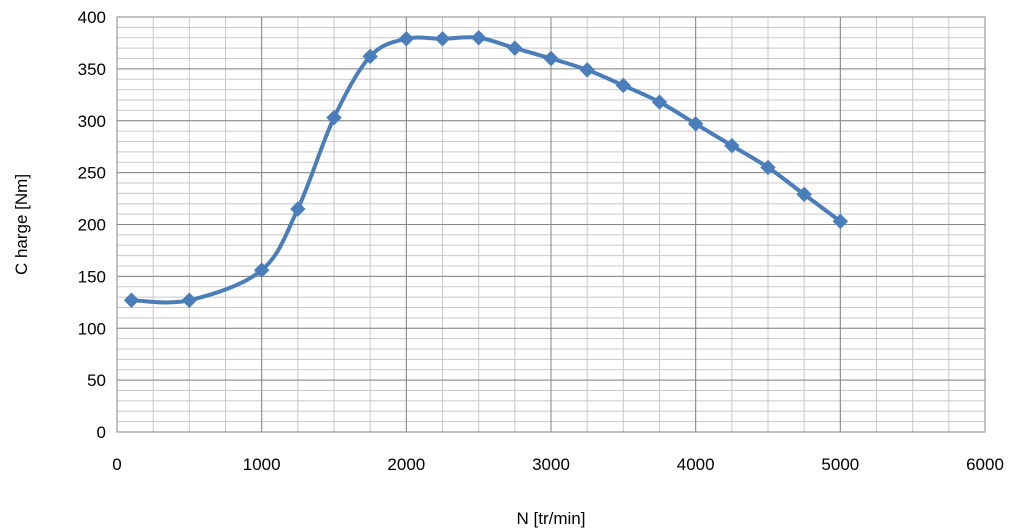  I want to click on y-tick-label: 200, so click(92, 225).